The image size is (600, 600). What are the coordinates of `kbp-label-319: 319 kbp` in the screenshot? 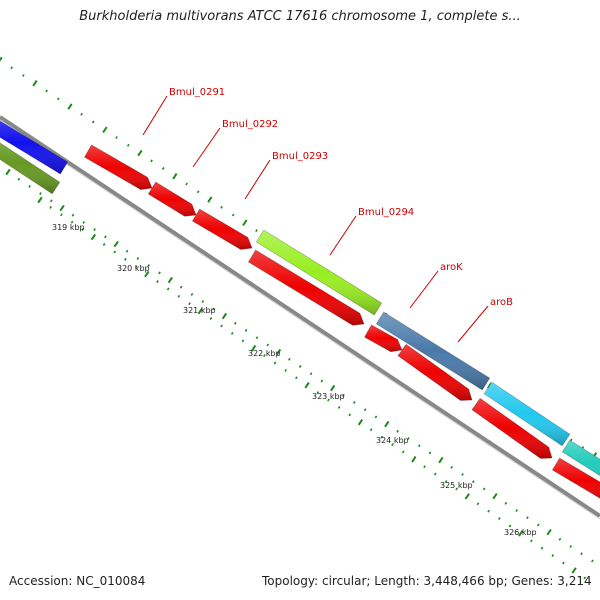 It's located at (68, 227).